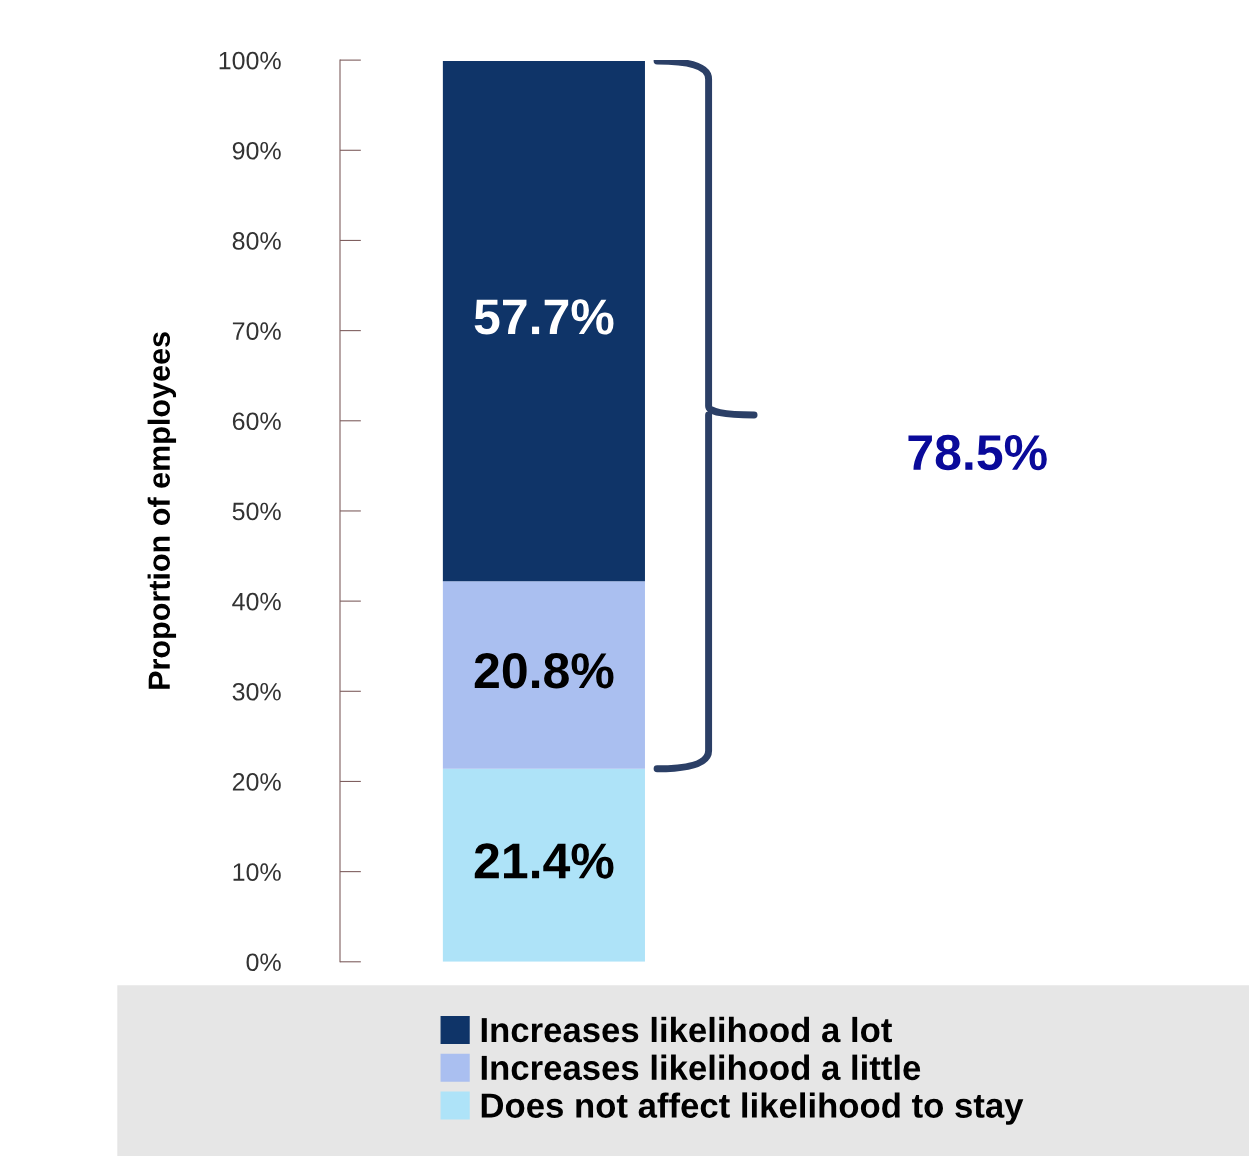 The width and height of the screenshot is (1249, 1156). What do you see at coordinates (256, 601) in the screenshot?
I see `y-tick-label: 40%` at bounding box center [256, 601].